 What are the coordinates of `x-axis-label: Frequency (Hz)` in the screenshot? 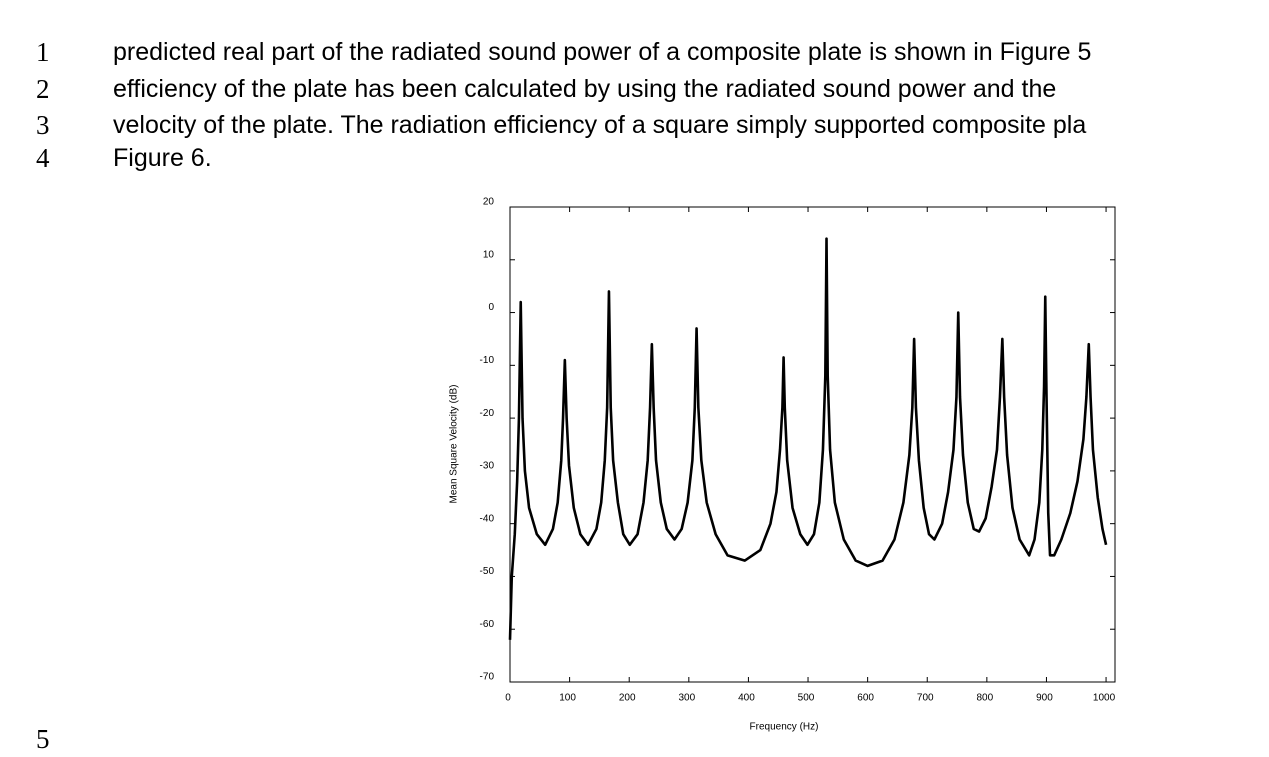 It's located at (784, 727).